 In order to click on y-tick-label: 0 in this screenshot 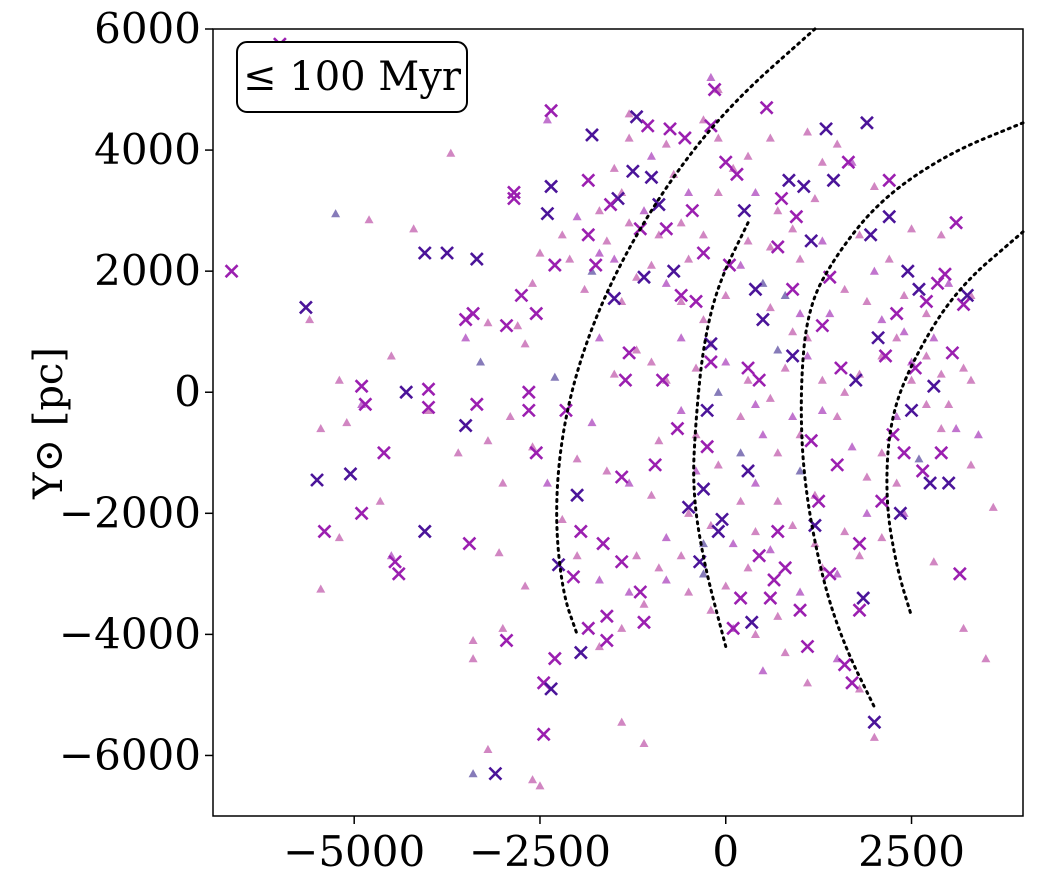, I will do `click(187, 391)`.